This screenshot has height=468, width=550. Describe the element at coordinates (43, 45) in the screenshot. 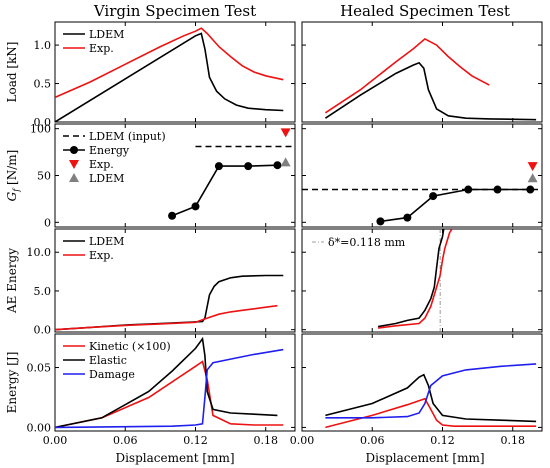

I see `y-tick-label: 1.0` at that location.